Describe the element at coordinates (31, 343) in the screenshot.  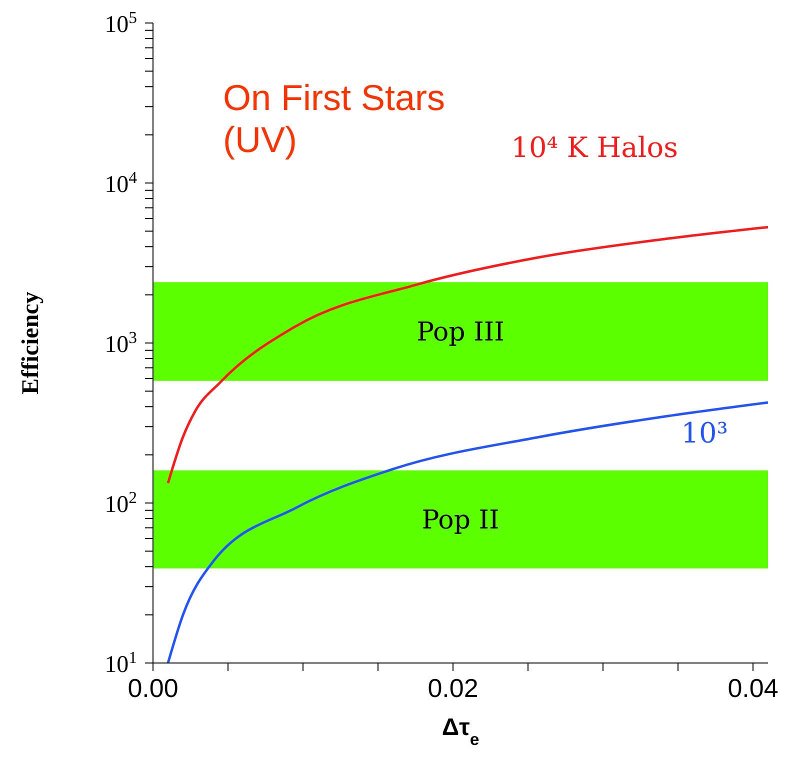
I see `y-axis-title: Efficiency` at that location.